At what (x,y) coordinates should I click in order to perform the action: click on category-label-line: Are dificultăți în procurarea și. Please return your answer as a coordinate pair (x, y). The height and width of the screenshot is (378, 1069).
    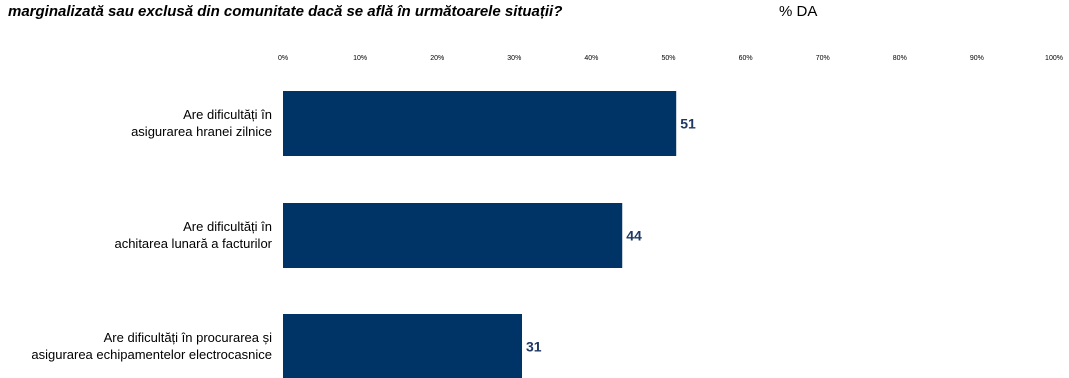
    Looking at the image, I should click on (188, 337).